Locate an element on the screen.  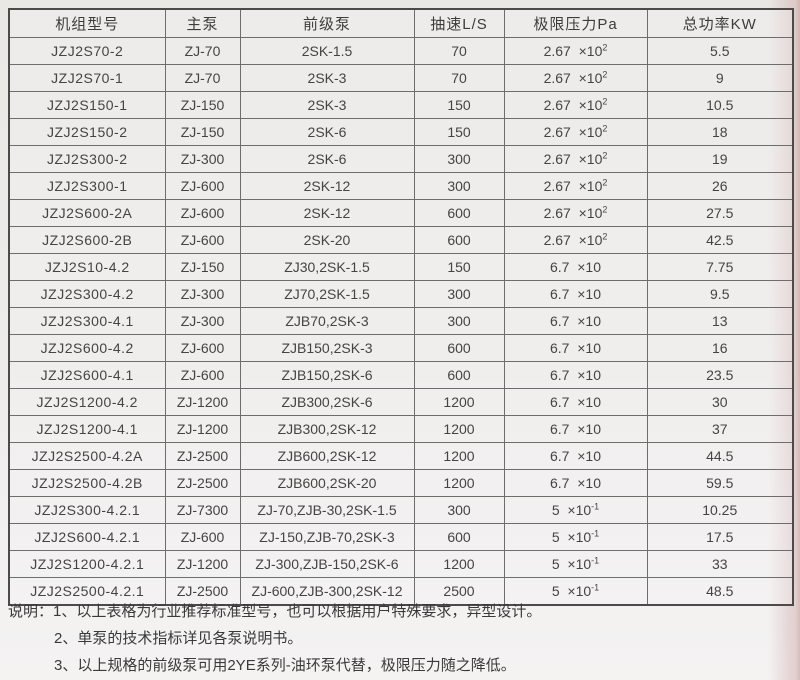
table-header-row: 机组型号 主泵 前级泵 抽速L/S 极限压力Pa 总功率KW is located at coordinates (401, 23).